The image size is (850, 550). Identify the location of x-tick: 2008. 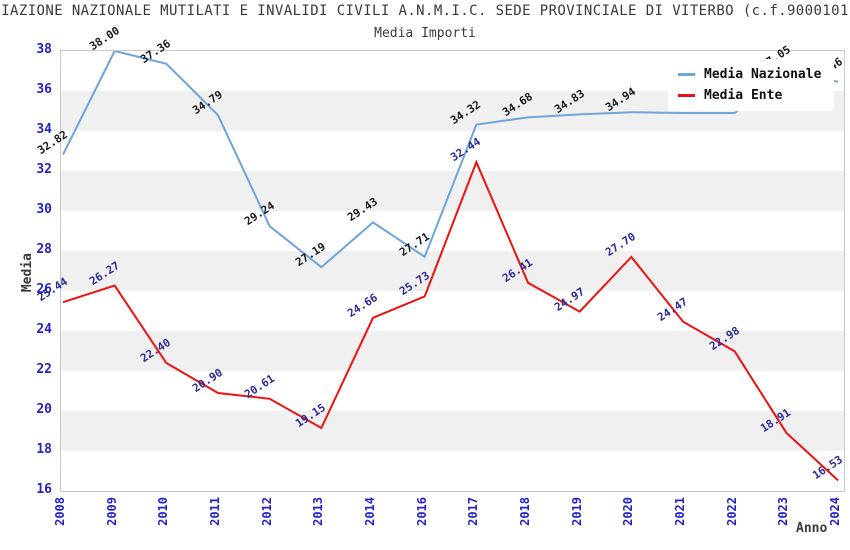
(60, 511).